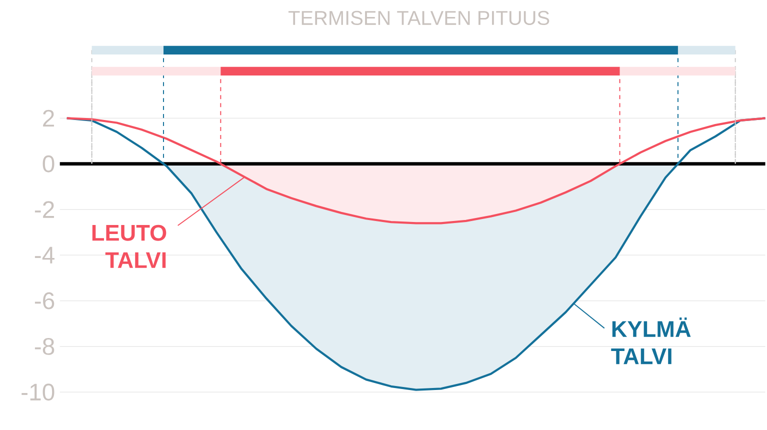 The width and height of the screenshot is (767, 430). What do you see at coordinates (44, 255) in the screenshot?
I see `y-tick-label: -4` at bounding box center [44, 255].